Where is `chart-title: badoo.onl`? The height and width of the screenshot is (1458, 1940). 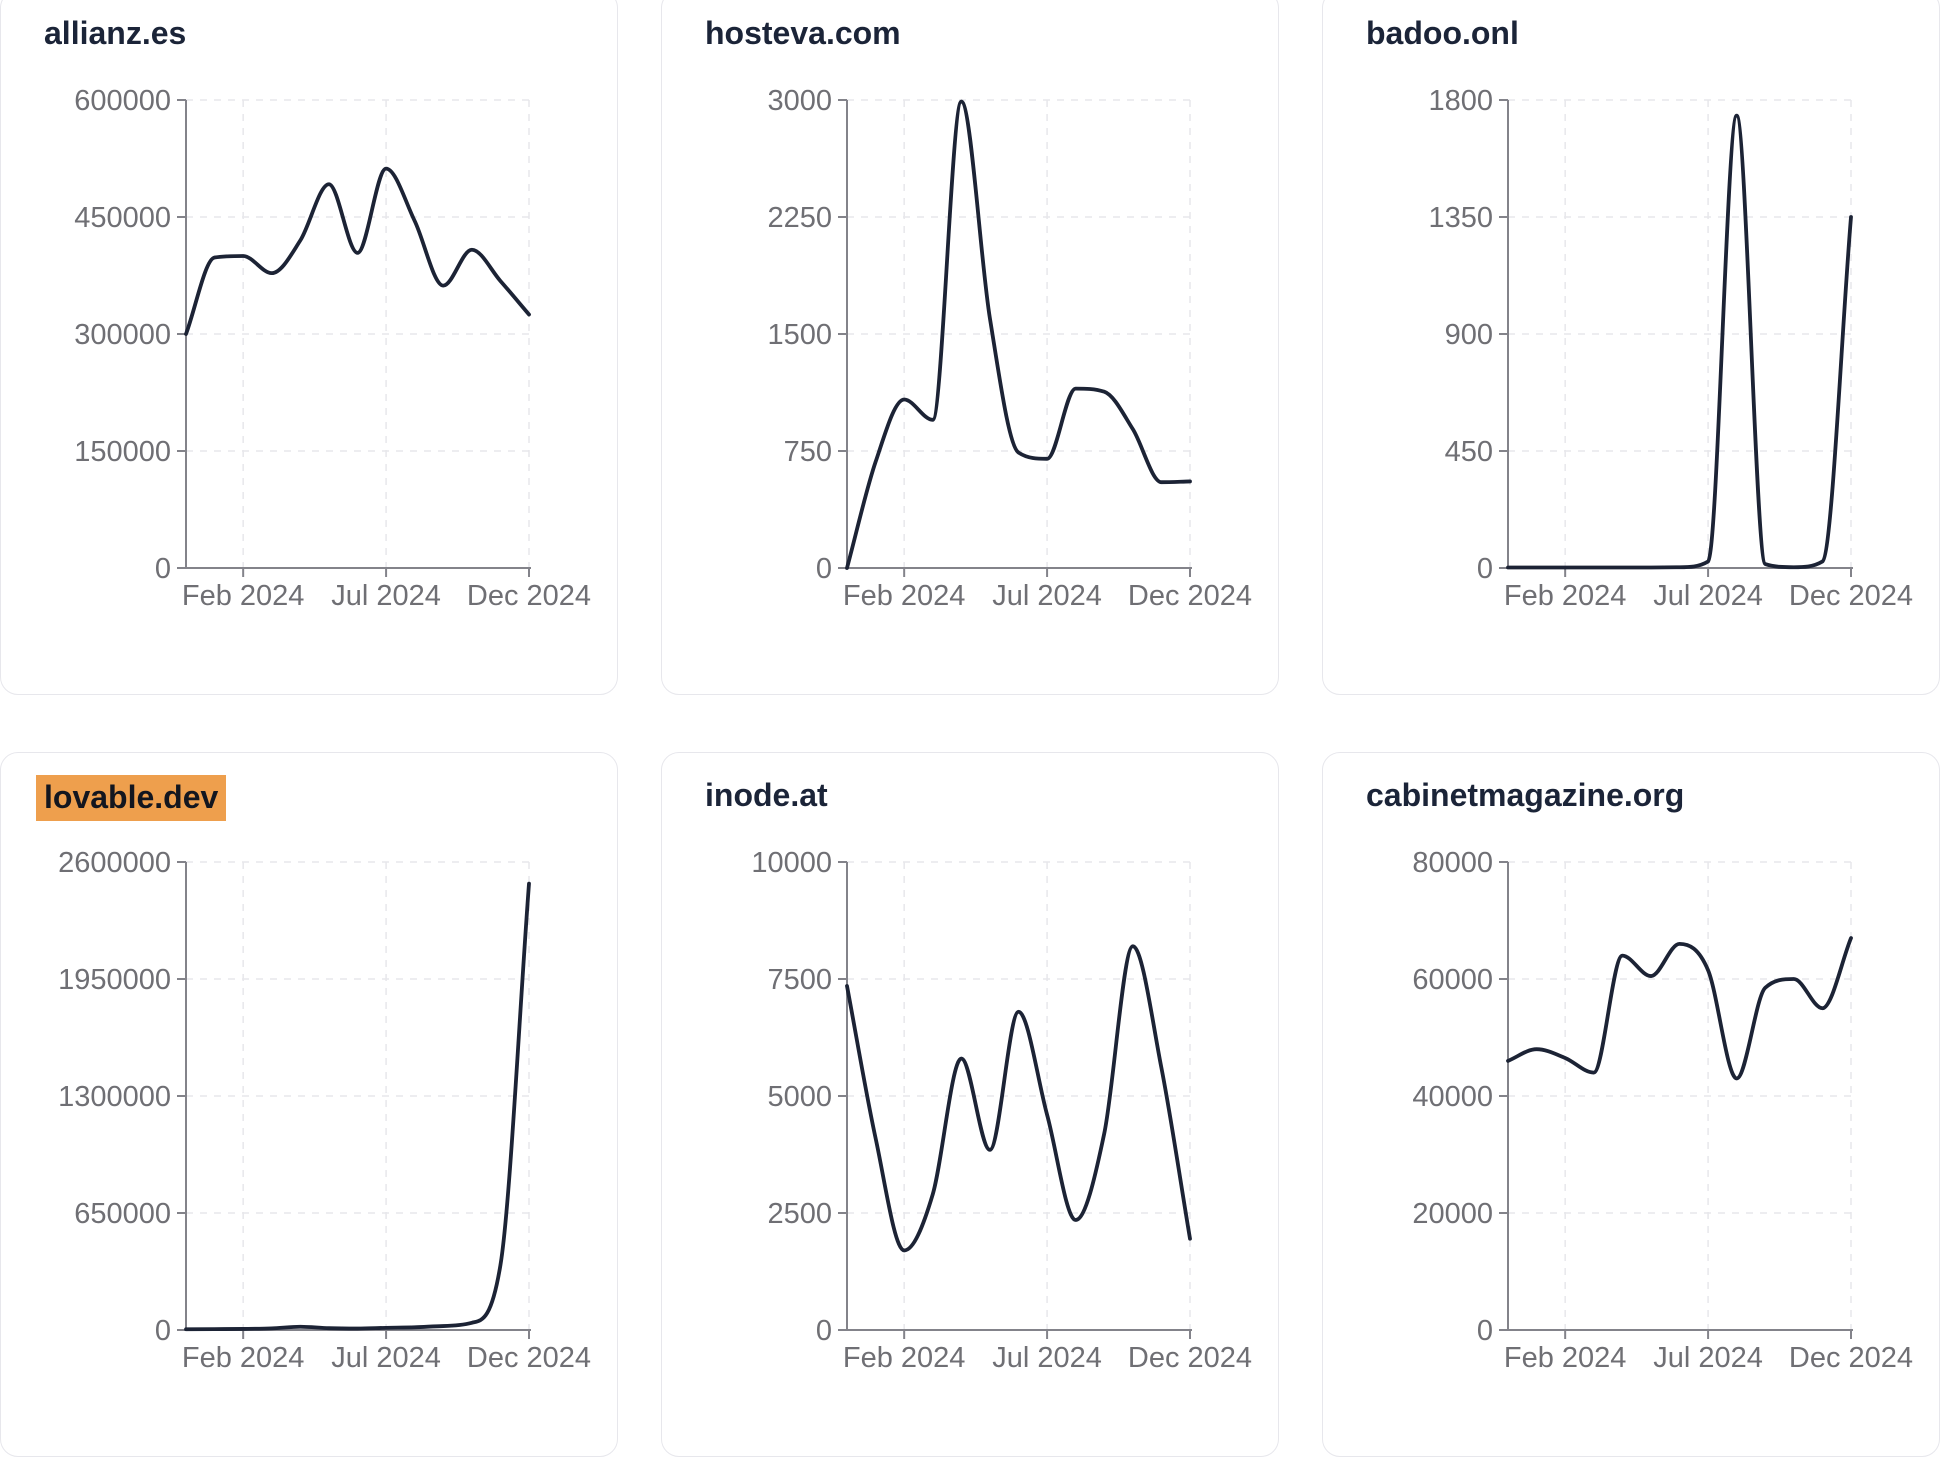 chart-title: badoo.onl is located at coordinates (1442, 33).